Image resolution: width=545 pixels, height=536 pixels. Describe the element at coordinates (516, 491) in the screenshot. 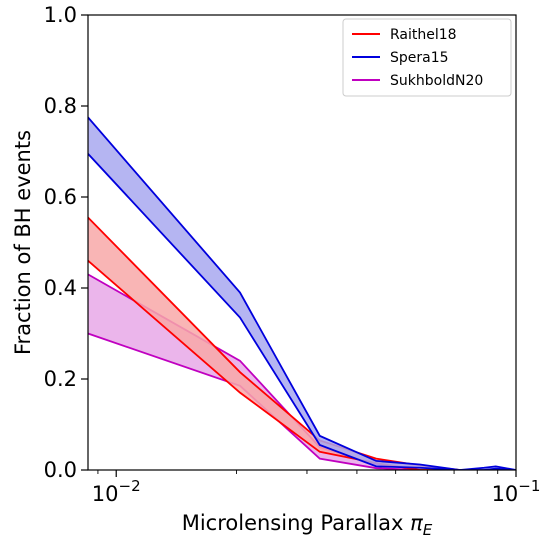

I see `x-tick-label: 10⁻¹` at that location.